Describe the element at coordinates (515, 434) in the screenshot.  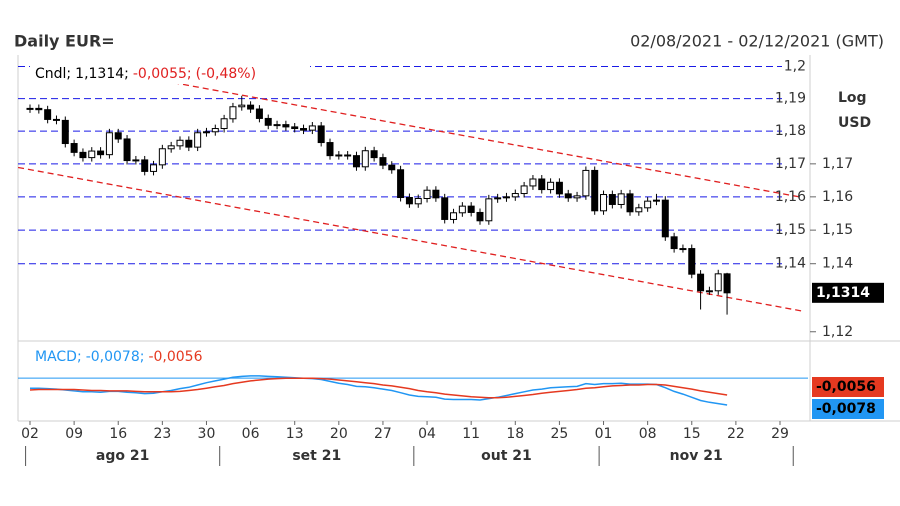
I see `x-tick-label: 18` at that location.